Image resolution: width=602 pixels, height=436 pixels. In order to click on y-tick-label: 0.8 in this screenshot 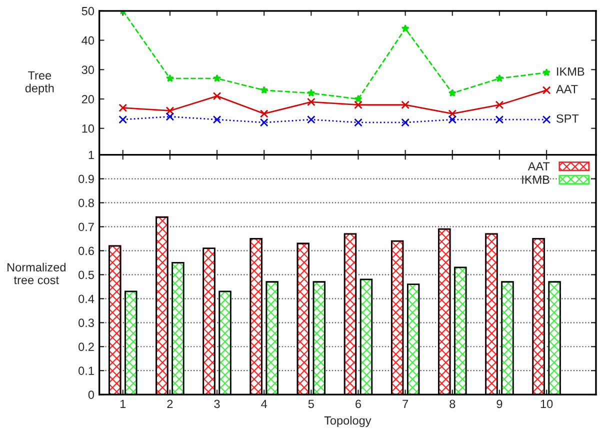, I will do `click(86, 203)`.